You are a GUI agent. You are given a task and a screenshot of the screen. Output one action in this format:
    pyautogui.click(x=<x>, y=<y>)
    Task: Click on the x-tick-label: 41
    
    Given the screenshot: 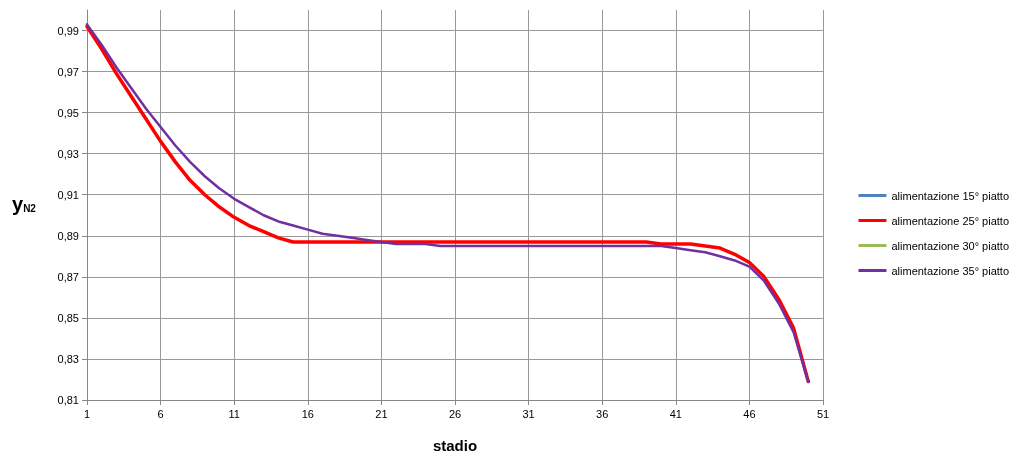 What is the action you would take?
    pyautogui.click(x=675, y=413)
    